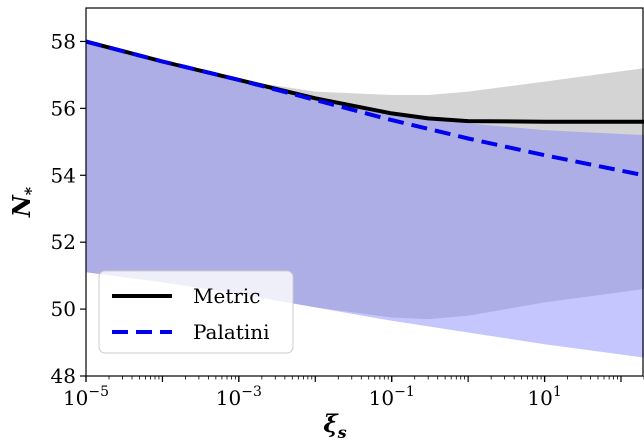 The height and width of the screenshot is (441, 644). What do you see at coordinates (86, 397) in the screenshot?
I see `x-tick-label: 10⁻⁵` at bounding box center [86, 397].